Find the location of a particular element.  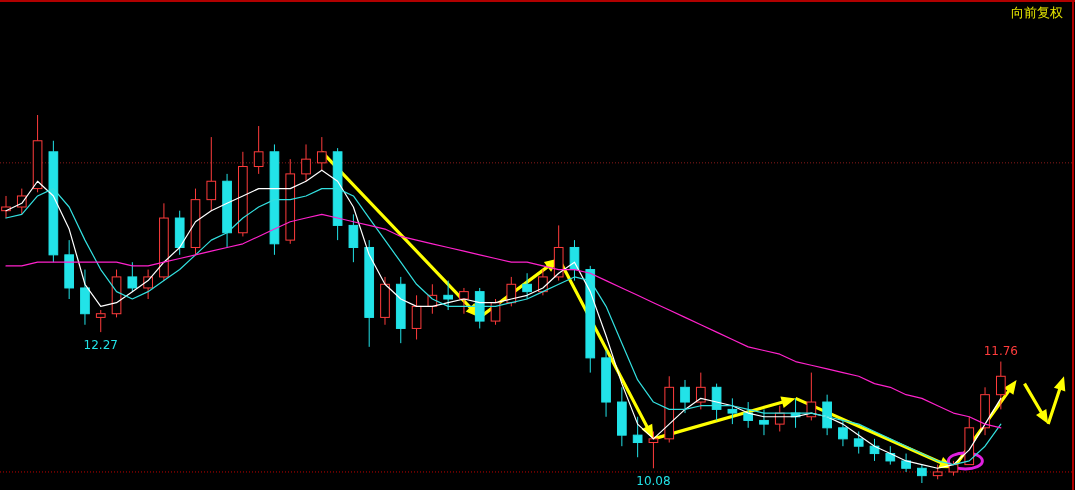

annotation: 10.08 is located at coordinates (653, 481).